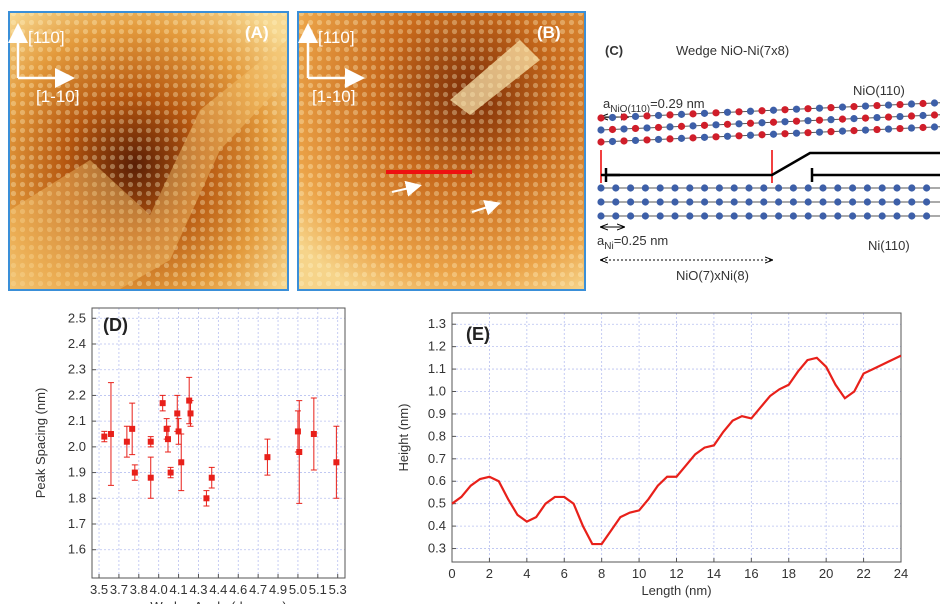 This screenshot has height=604, width=940. What do you see at coordinates (751, 573) in the screenshot?
I see `x-tick-label: 16` at bounding box center [751, 573].